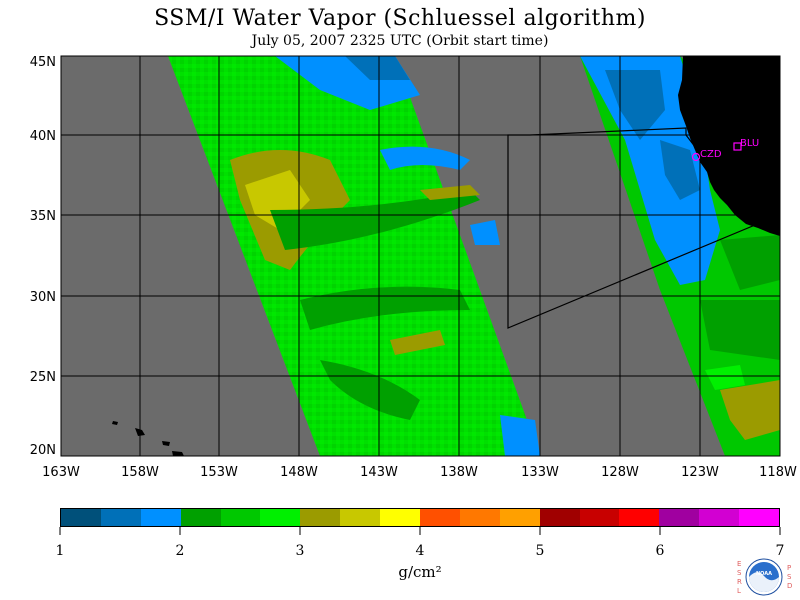 Image resolution: width=800 pixels, height=600 pixels. I want to click on colorbar-units: g/cm², so click(420, 572).